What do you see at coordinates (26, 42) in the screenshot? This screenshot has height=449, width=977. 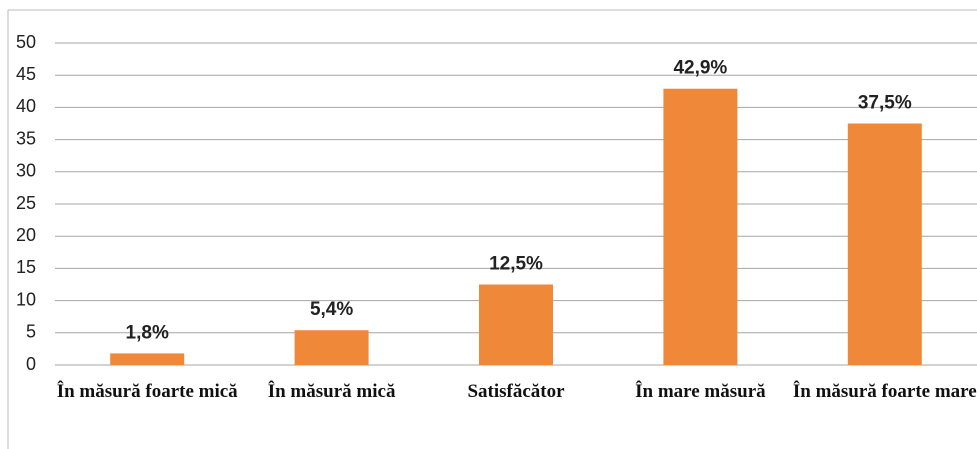 I see `y-tick-label: 50` at bounding box center [26, 42].